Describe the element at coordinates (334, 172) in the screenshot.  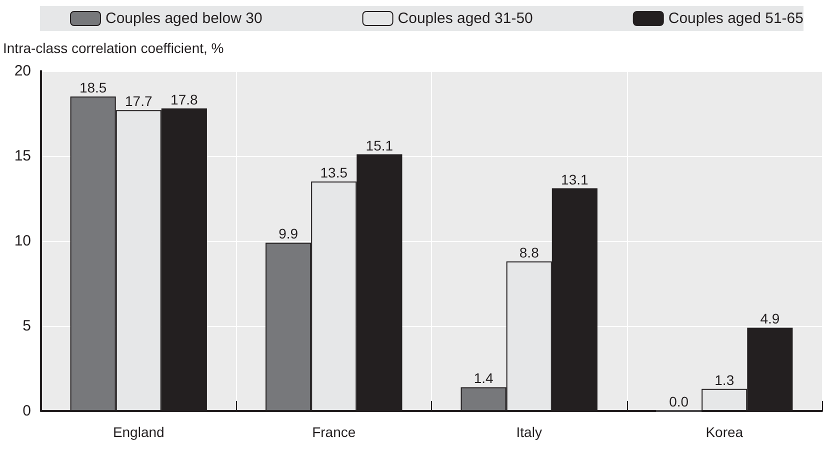
I see `data-label: 13.5` at that location.